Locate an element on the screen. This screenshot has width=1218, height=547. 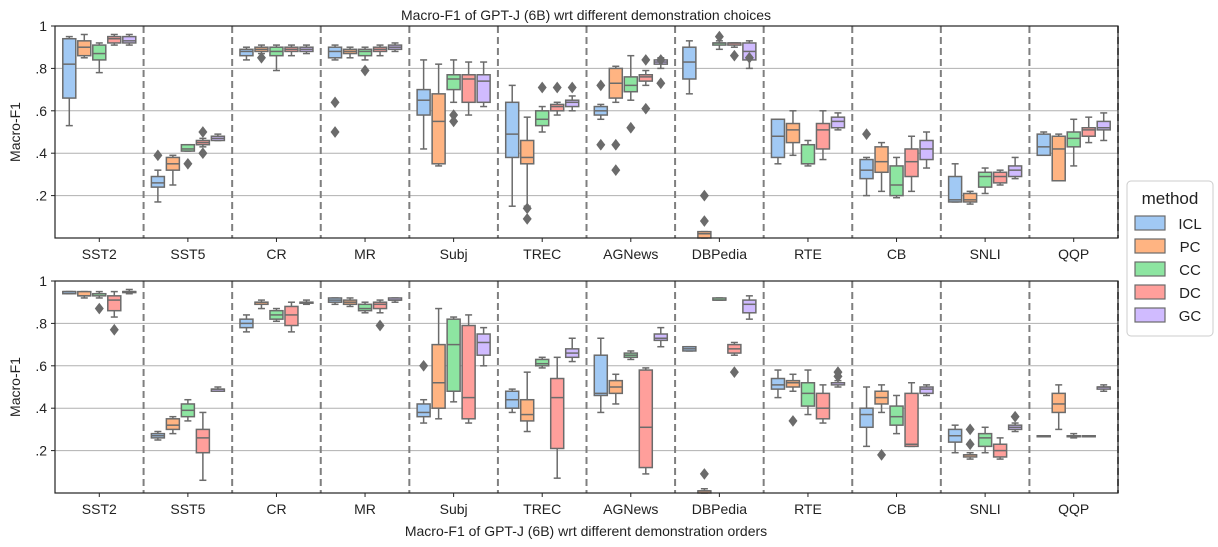
y-tick-label: .8 is located at coordinates (41, 68).